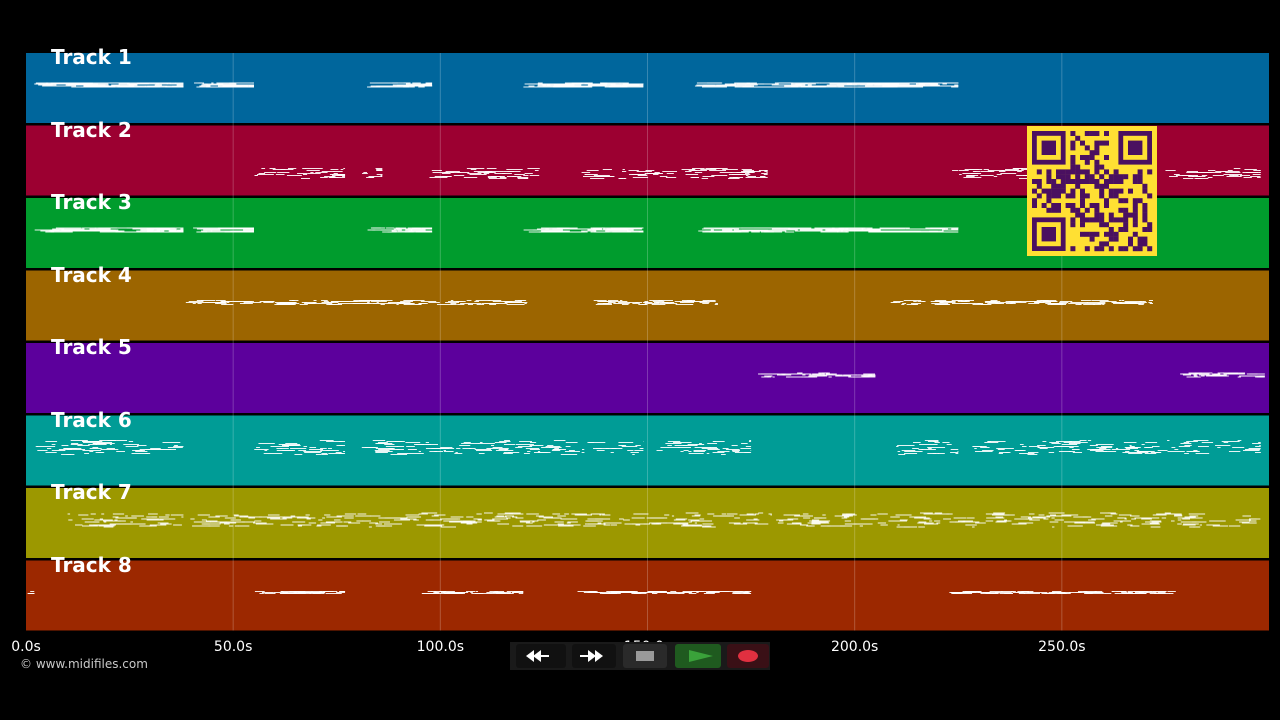 This screenshot has width=1280, height=720. Describe the element at coordinates (91, 419) in the screenshot. I see `track-label-6: Track 6` at that location.